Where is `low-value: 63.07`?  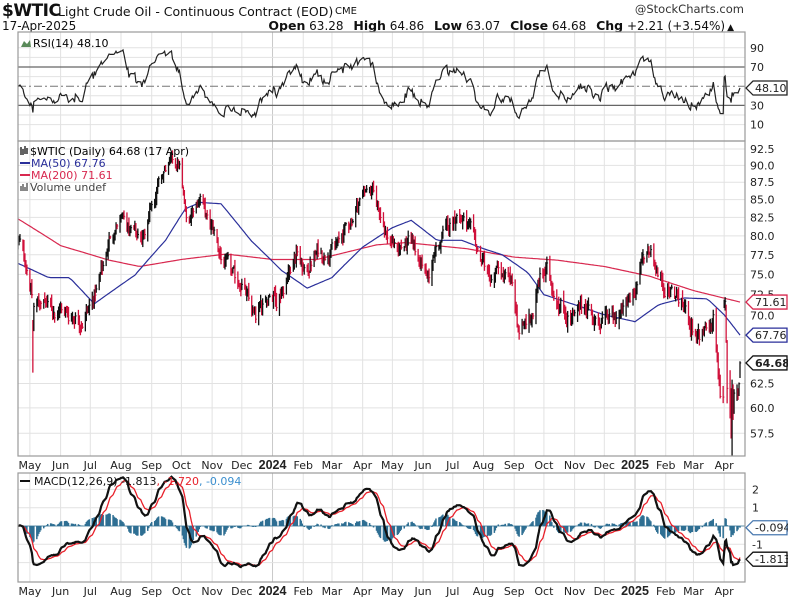
low-value: 63.07 is located at coordinates (483, 26).